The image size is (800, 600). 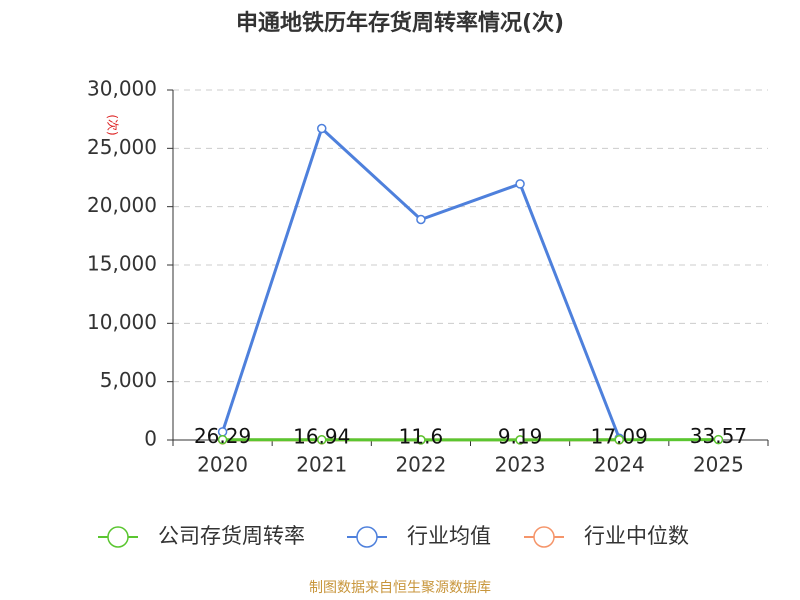 I want to click on x-tick-label: 2020, so click(x=222, y=465).